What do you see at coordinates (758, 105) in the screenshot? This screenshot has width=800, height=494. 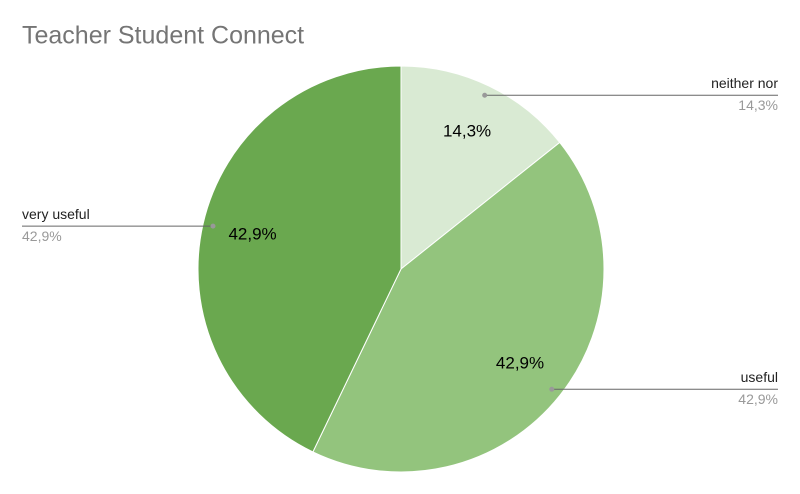 I see `legend-value: 14,3%` at bounding box center [758, 105].